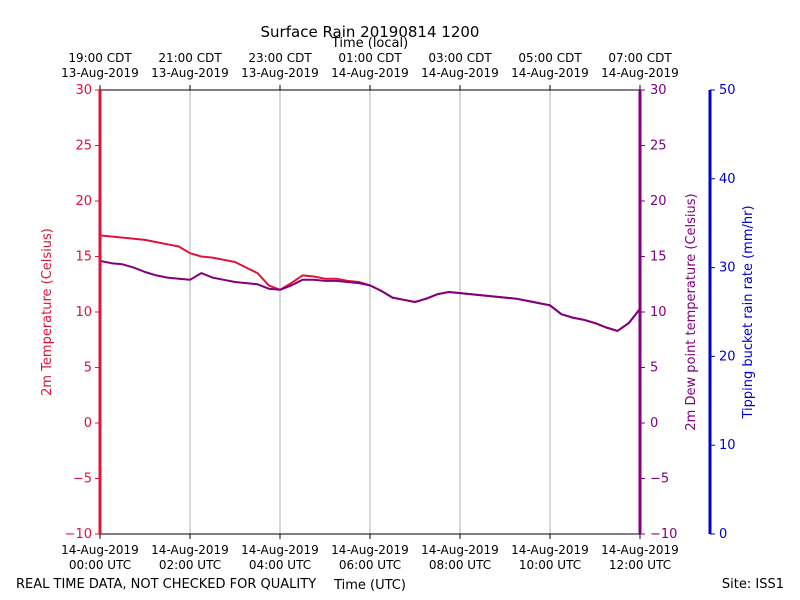 The image size is (800, 600). I want to click on rain-tick-label: 20, so click(727, 356).